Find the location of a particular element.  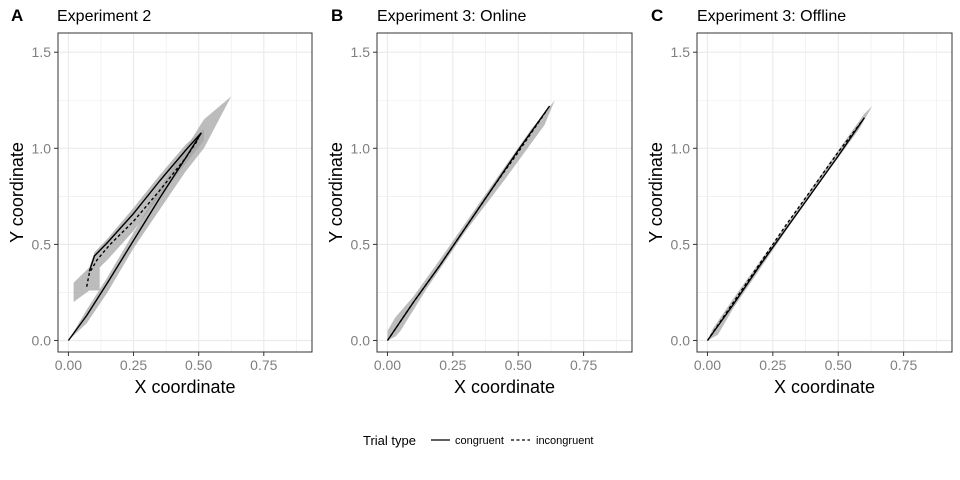

panel-title: Experiment 2 is located at coordinates (104, 16).